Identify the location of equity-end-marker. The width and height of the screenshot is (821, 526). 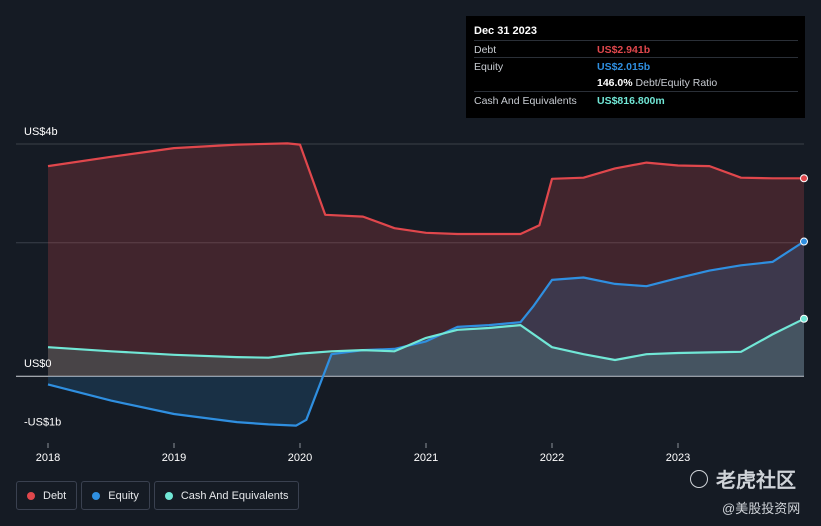
(804, 241).